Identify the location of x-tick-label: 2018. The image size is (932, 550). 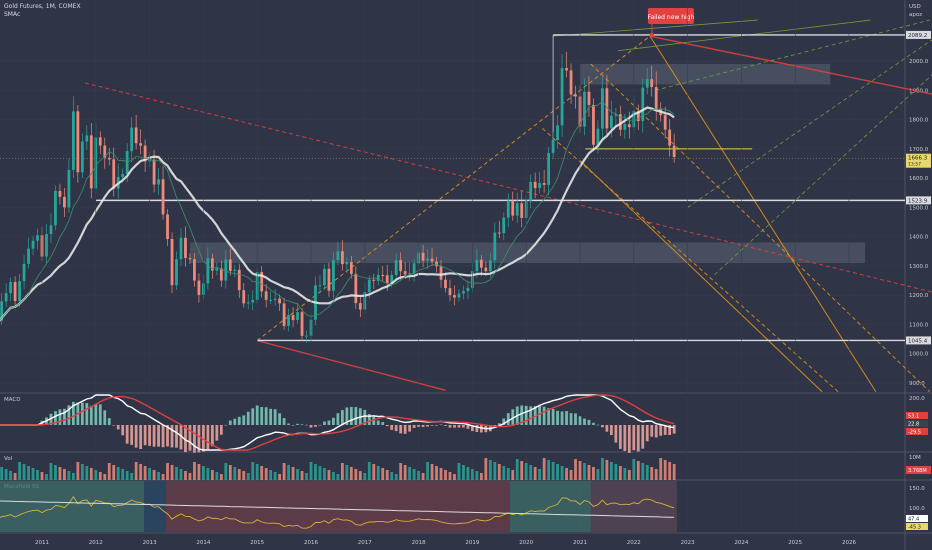
(419, 543).